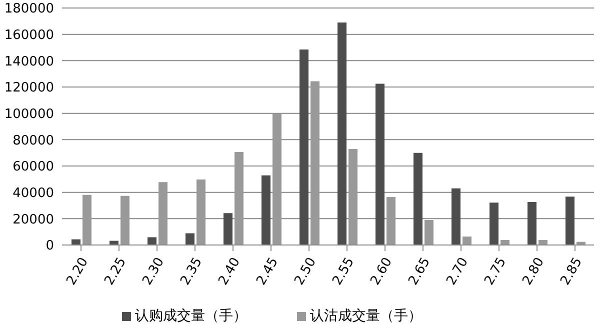 The height and width of the screenshot is (329, 600). I want to click on y-tick-label: 160000, so click(29, 35).